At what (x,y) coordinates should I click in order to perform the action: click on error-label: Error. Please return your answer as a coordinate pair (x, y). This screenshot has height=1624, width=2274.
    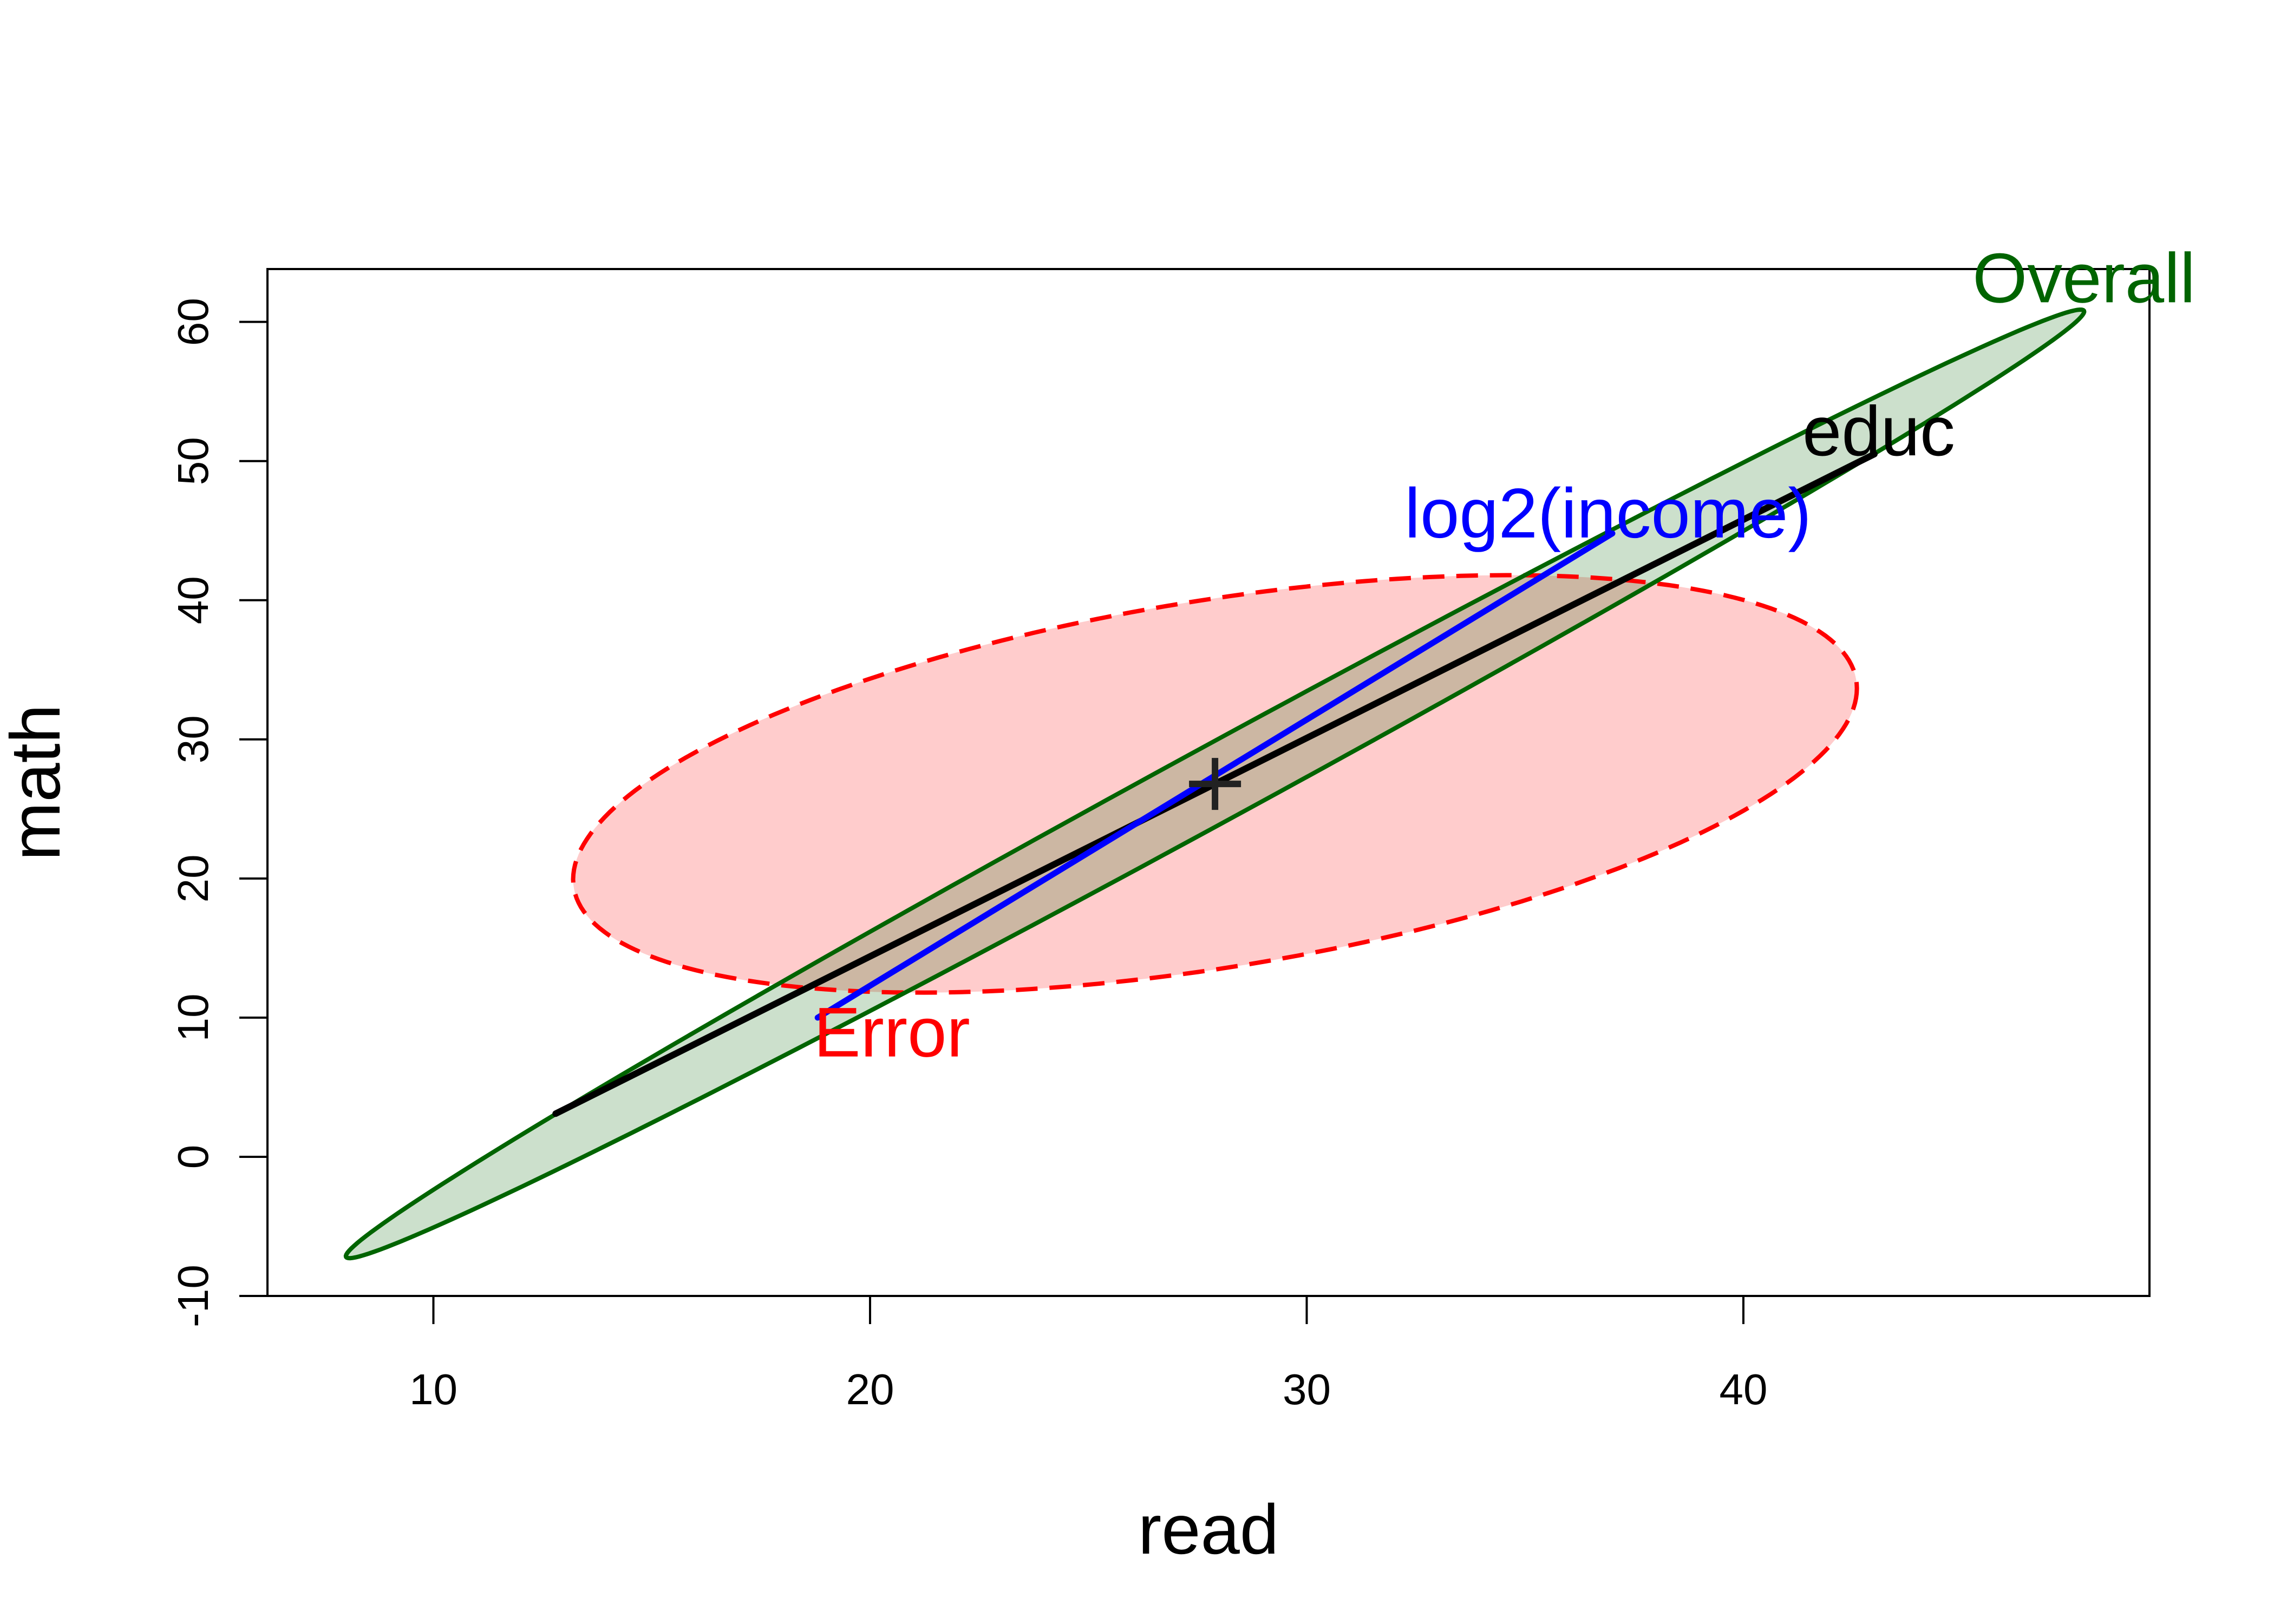
    Looking at the image, I should click on (892, 1032).